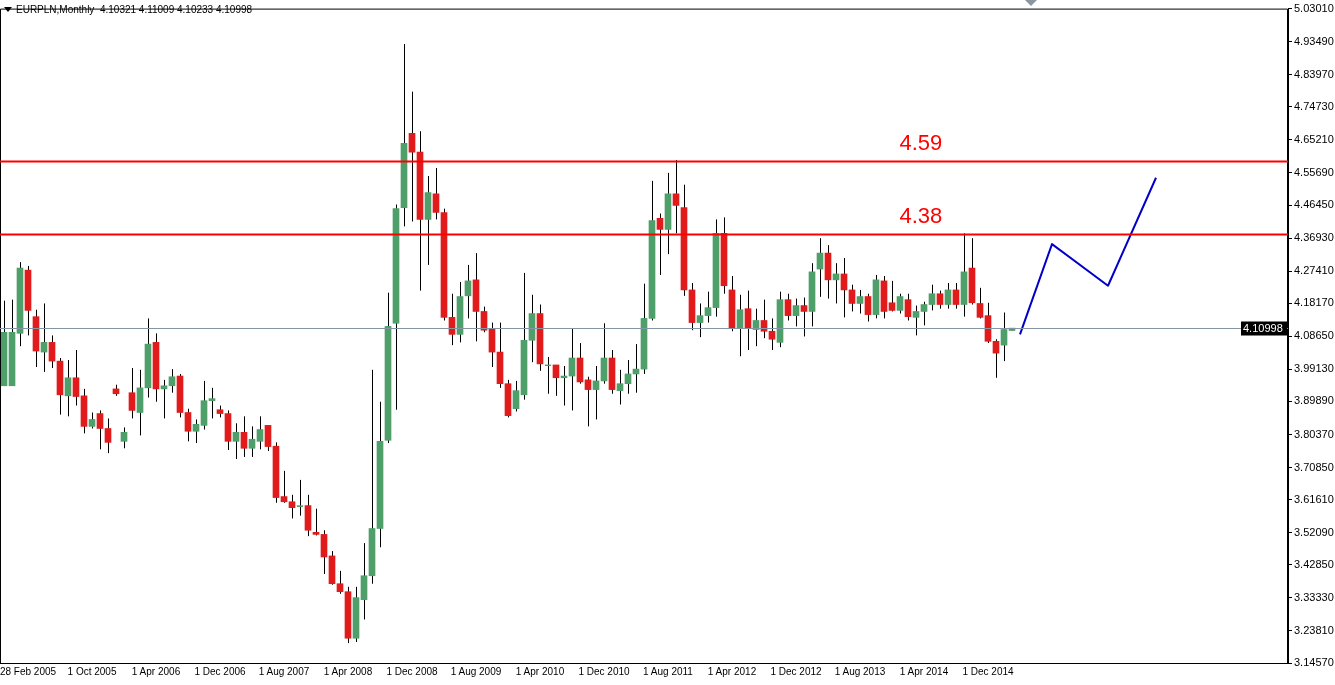 This screenshot has height=685, width=1335. Describe the element at coordinates (924, 671) in the screenshot. I see `x-tick-label: 1 Apr 2014` at that location.